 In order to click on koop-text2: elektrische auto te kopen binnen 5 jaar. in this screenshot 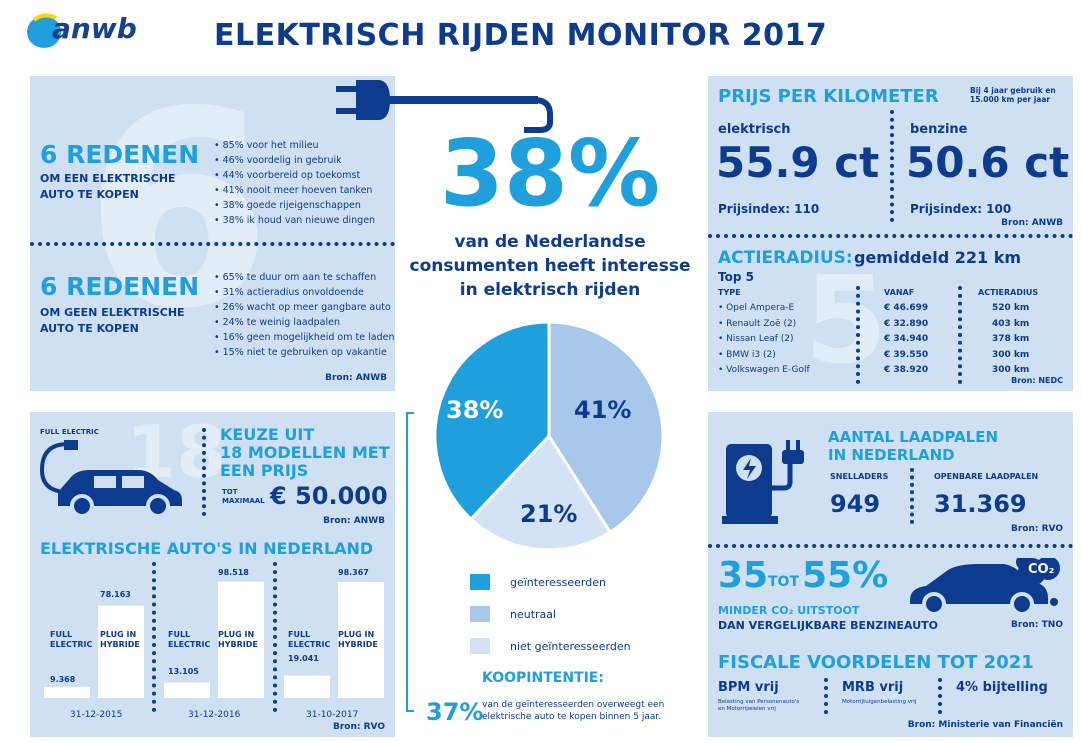, I will do `click(572, 717)`.